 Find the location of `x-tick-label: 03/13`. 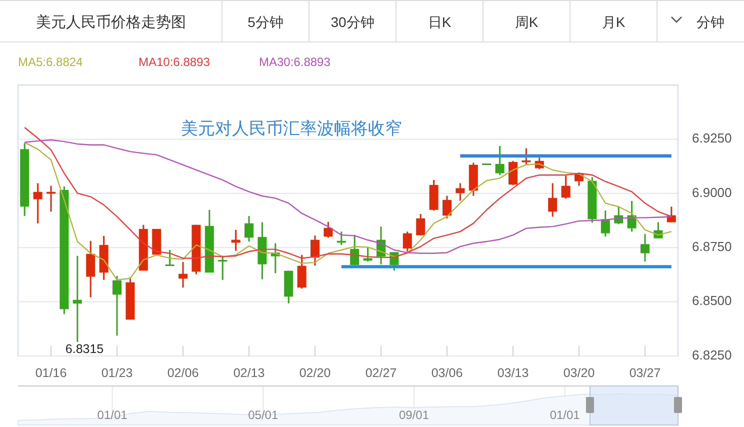

x-tick-label: 03/13 is located at coordinates (513, 373).